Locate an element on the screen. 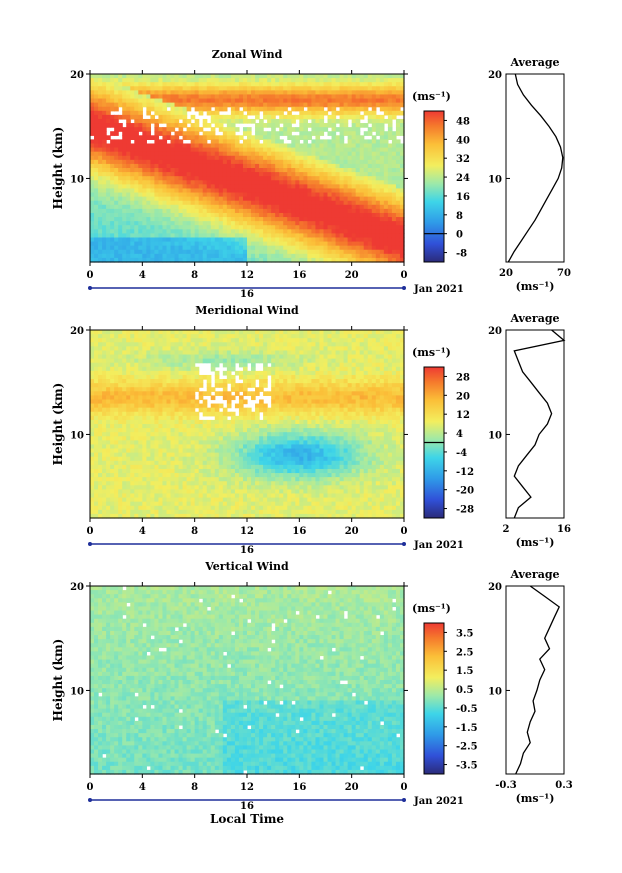 The height and width of the screenshot is (873, 622). x-tick-label: 8 is located at coordinates (194, 275).